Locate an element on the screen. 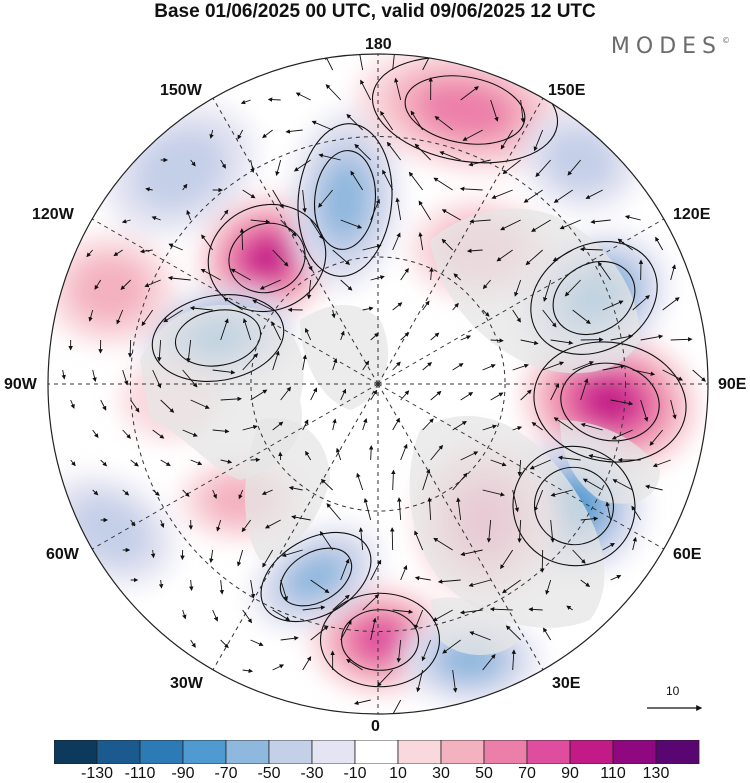 This screenshot has width=750, height=783. colorbar-tick-label: 90 is located at coordinates (570, 773).